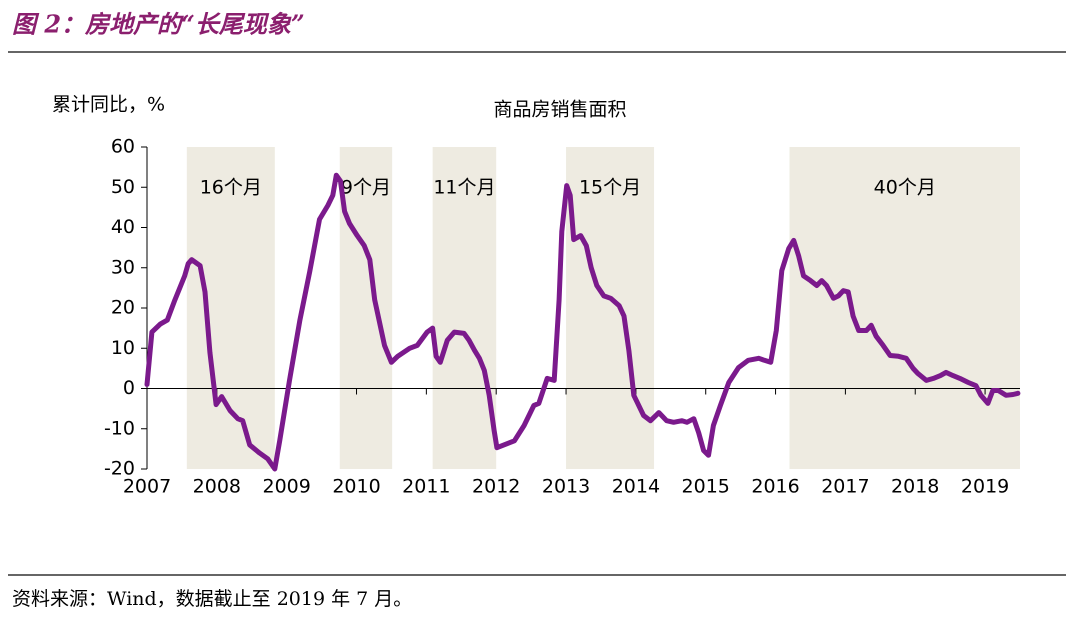  I want to click on y-axis-label: 累计同比，%, so click(108, 105).